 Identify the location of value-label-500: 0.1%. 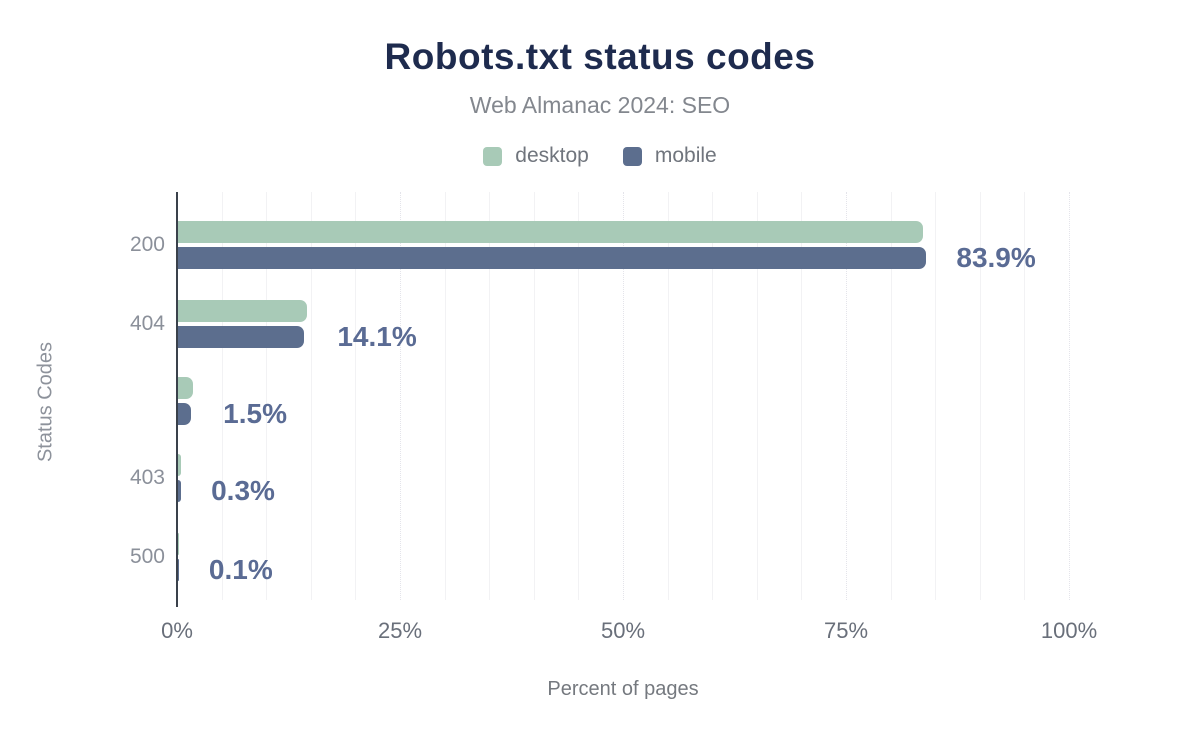
(240, 569).